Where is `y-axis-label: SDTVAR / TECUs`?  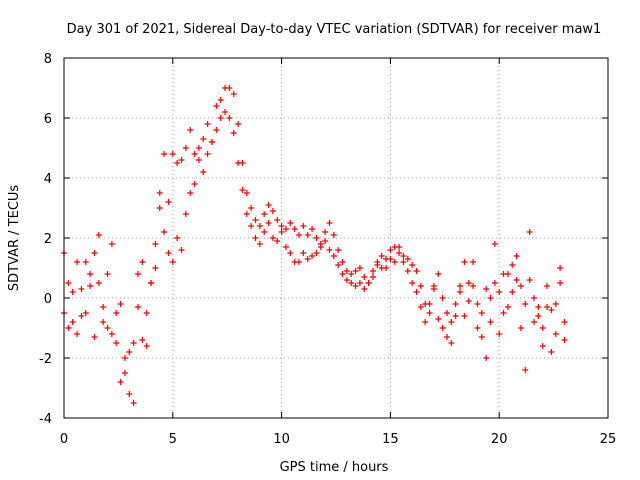 y-axis-label: SDTVAR / TECUs is located at coordinates (14, 238).